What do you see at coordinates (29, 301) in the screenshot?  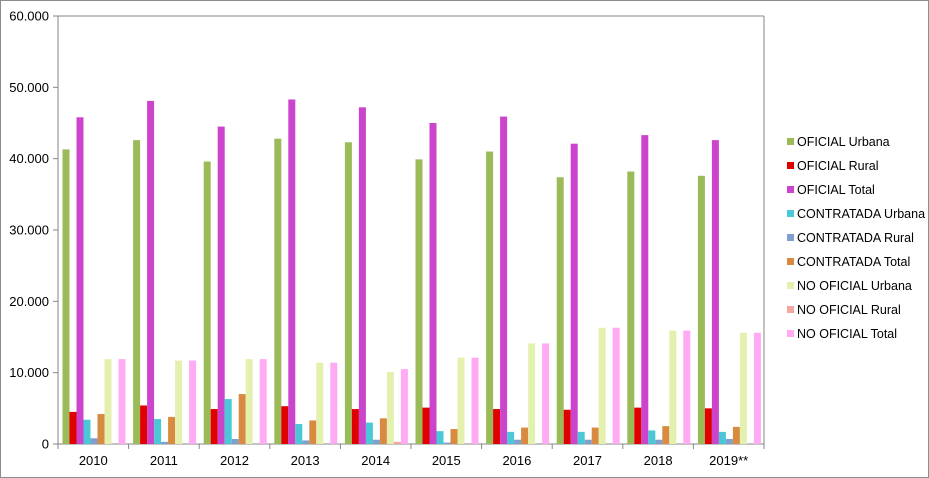 I see `y-tick-label: 20.000` at bounding box center [29, 301].